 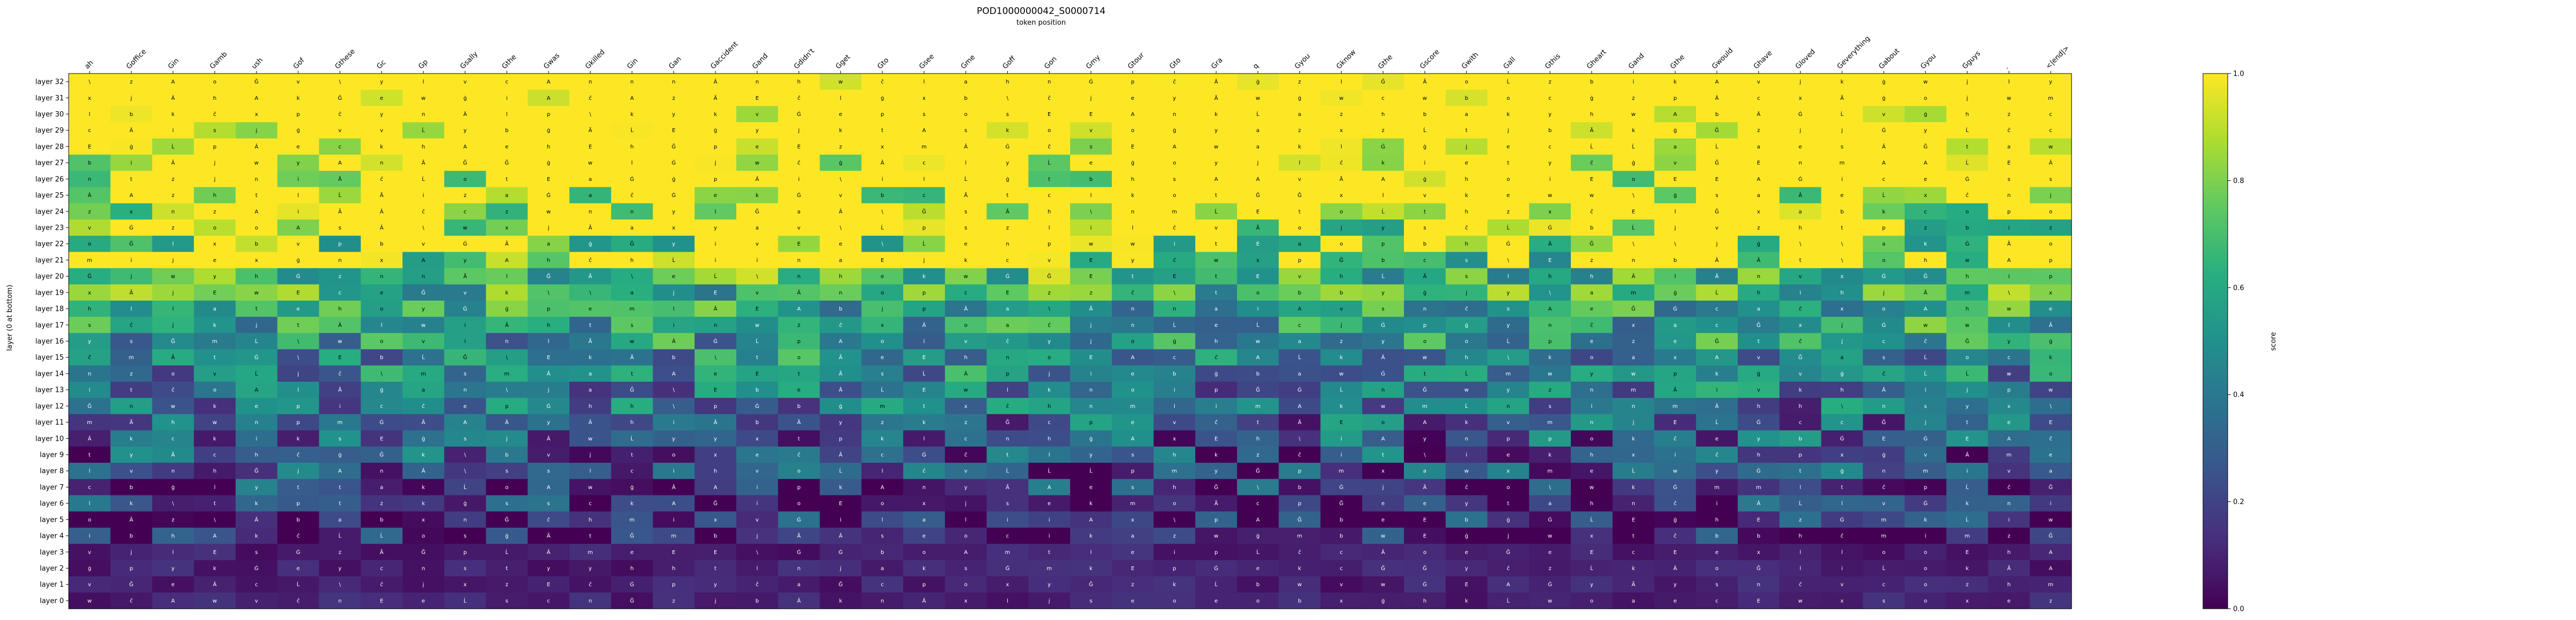 I want to click on x-tick-label: Ghave, so click(x=1763, y=60).